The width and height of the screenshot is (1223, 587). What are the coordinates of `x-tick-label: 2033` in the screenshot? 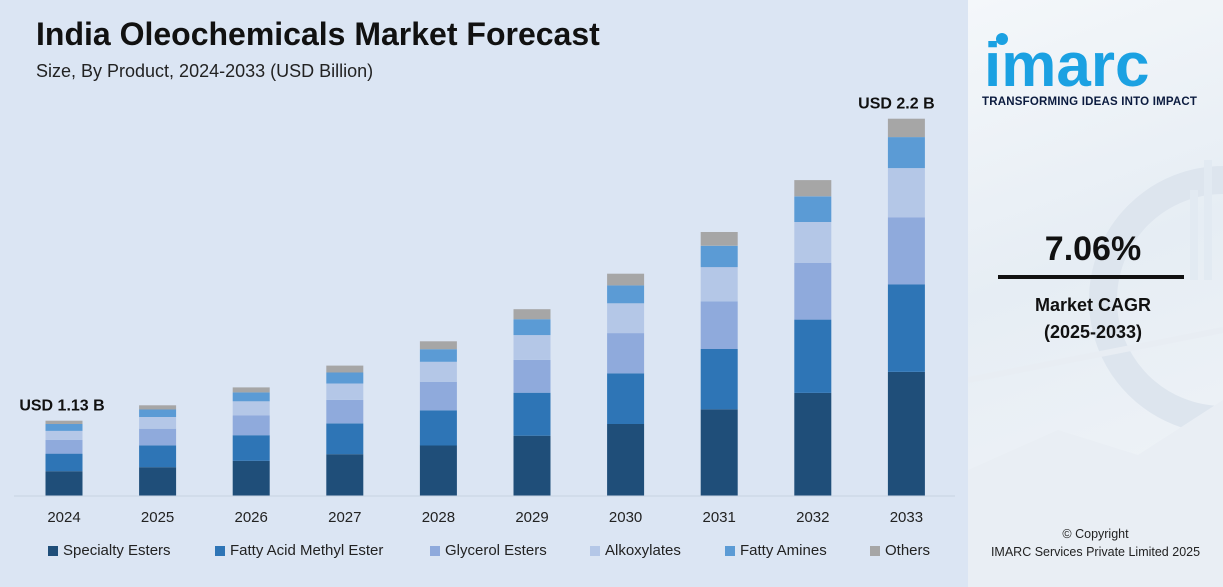 It's located at (906, 517).